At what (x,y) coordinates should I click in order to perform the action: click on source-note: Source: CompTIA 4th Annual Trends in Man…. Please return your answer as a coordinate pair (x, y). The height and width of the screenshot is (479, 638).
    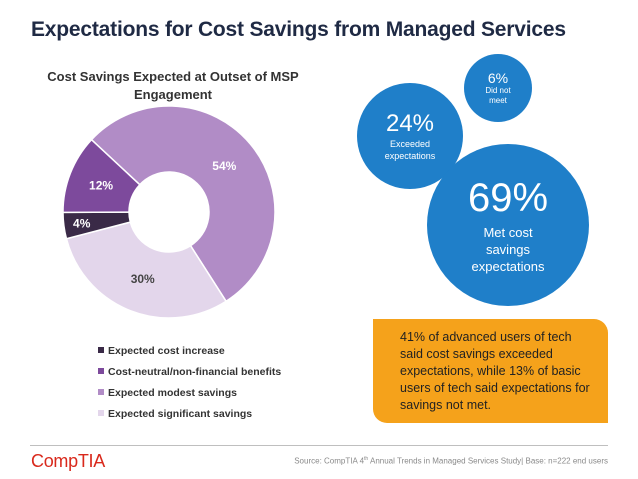
    Looking at the image, I should click on (451, 461).